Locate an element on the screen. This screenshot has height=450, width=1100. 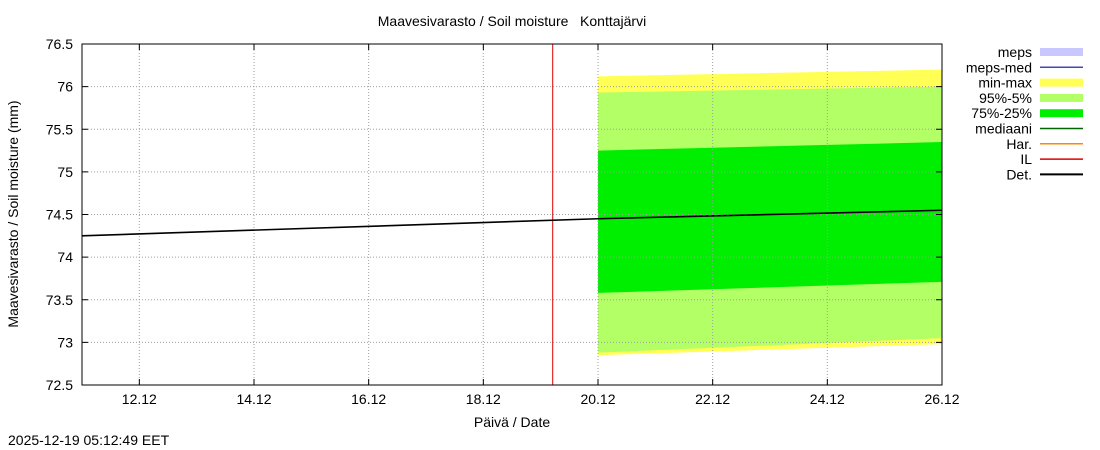
x-tick-label: 12.12 is located at coordinates (139, 399).